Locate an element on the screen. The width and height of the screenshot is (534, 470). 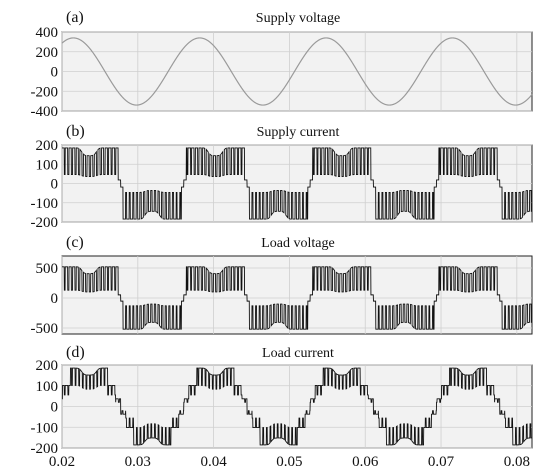
x-tick-label: 0.03 is located at coordinates (138, 462).